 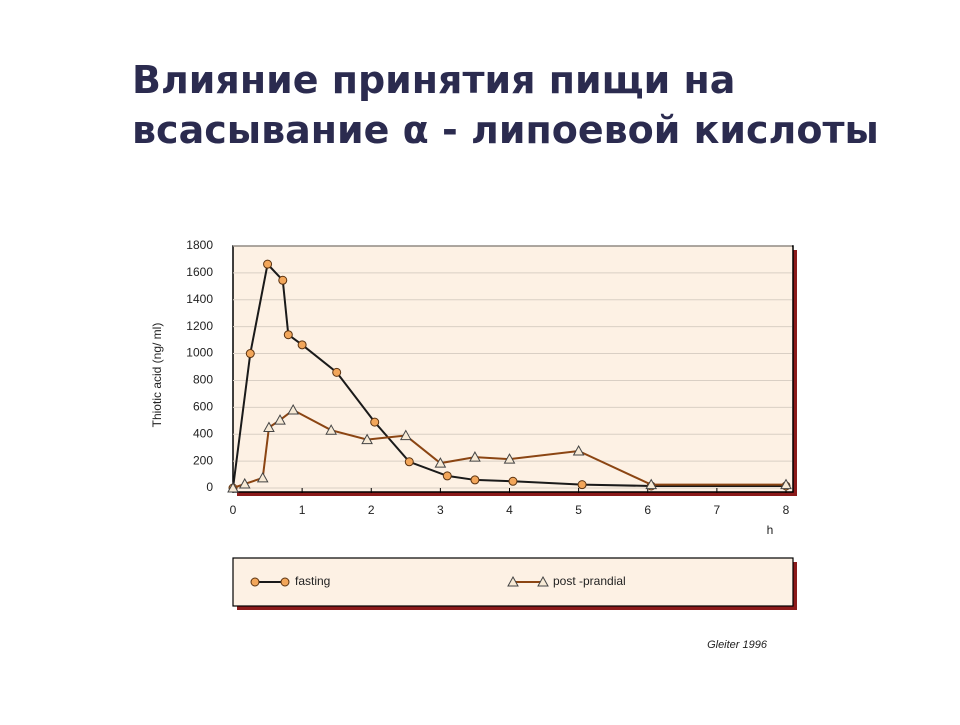 What do you see at coordinates (717, 510) in the screenshot?
I see `x-tick-label: 7` at bounding box center [717, 510].